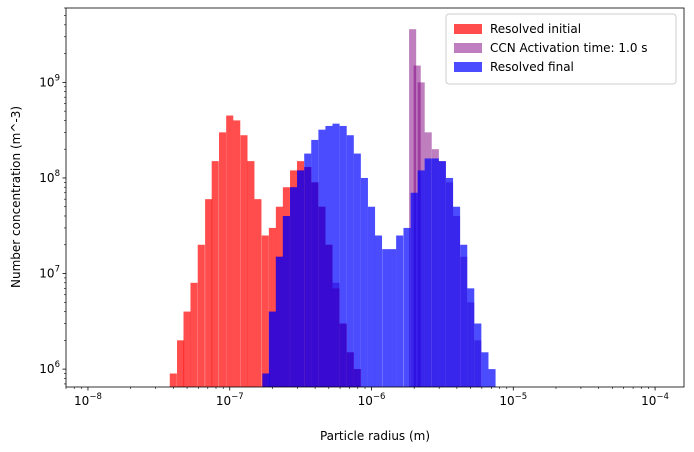 This screenshot has width=694, height=452. What do you see at coordinates (57, 270) in the screenshot?
I see `y-tick-exponent: 7` at bounding box center [57, 270].